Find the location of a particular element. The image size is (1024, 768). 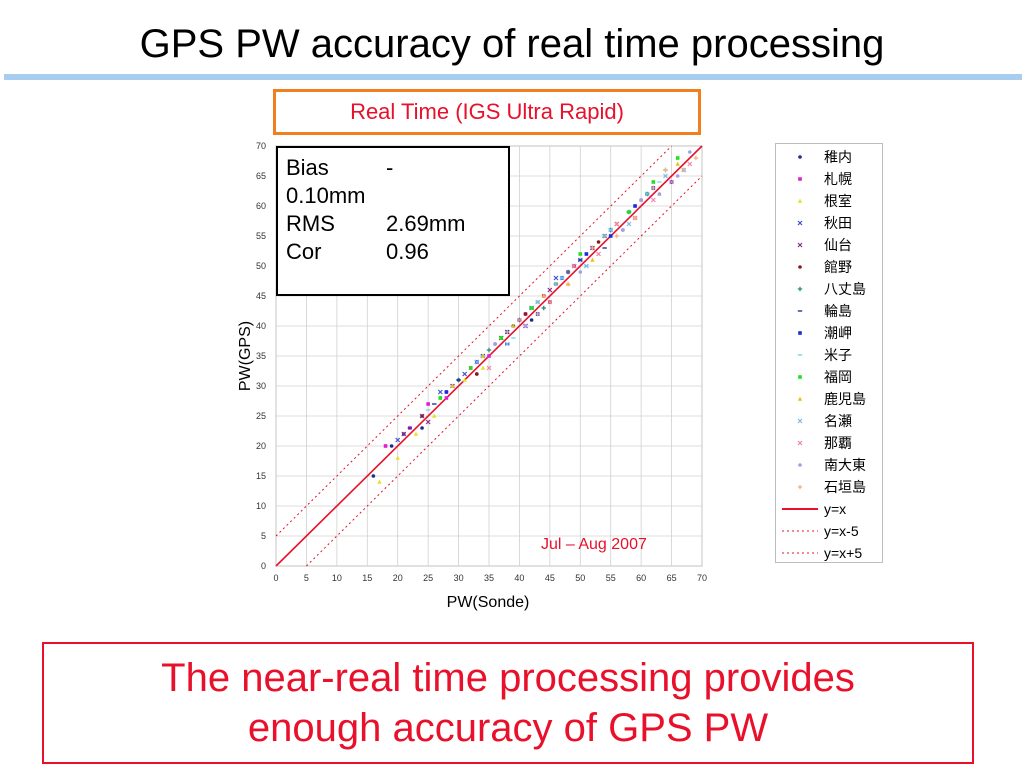

bias-value: 0.10mm is located at coordinates (326, 195).